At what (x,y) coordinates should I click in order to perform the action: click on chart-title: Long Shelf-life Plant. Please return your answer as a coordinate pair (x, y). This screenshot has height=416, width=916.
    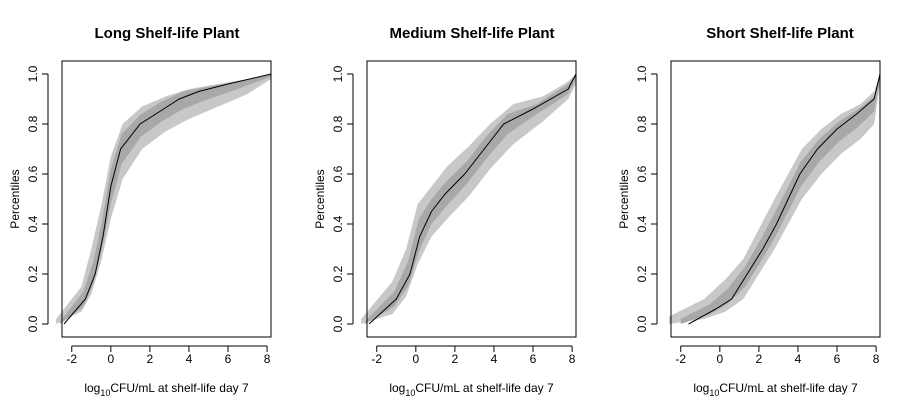
    Looking at the image, I should click on (167, 33).